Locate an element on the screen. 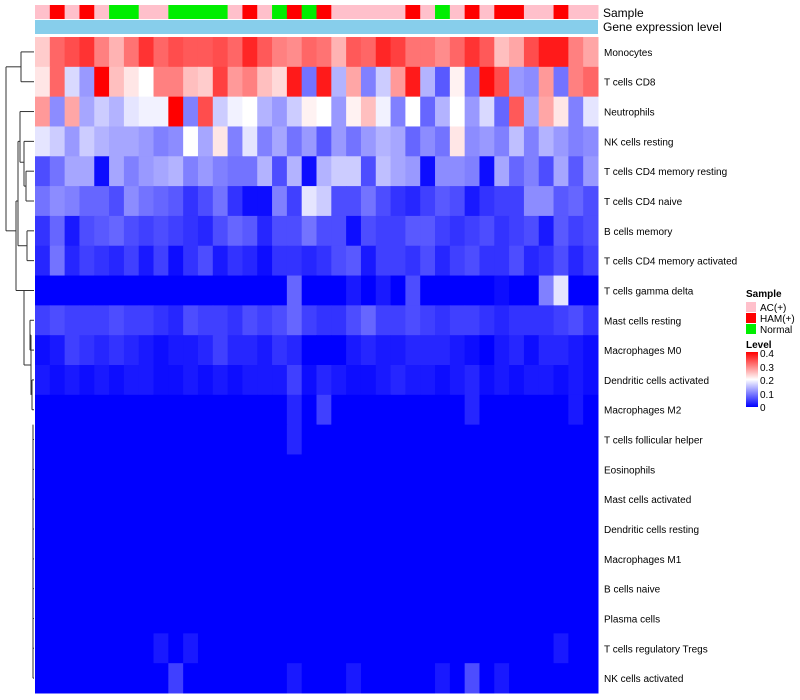 The image size is (800, 700). row-label: Neutrophils is located at coordinates (629, 113).